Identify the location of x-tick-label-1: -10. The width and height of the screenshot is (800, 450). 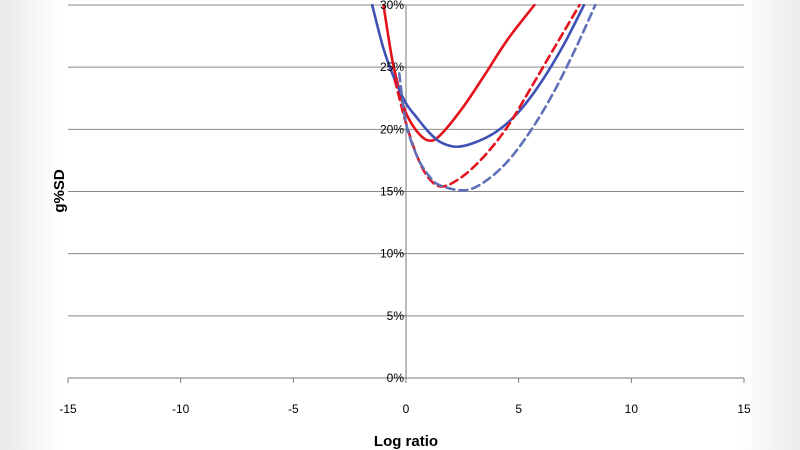
(181, 409).